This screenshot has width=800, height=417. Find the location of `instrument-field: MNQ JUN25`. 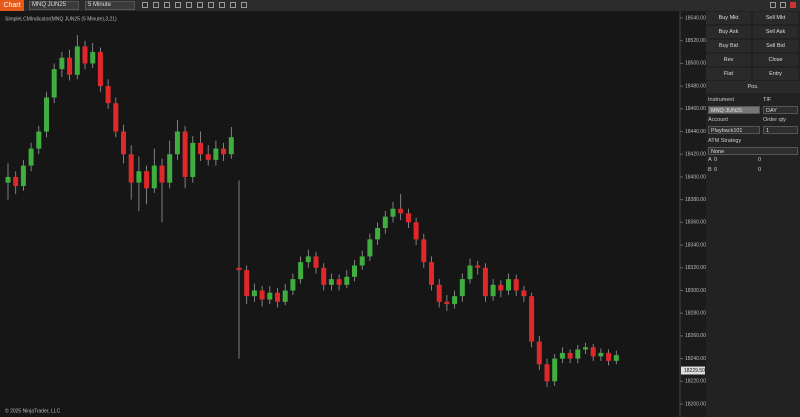

instrument-field: MNQ JUN25 is located at coordinates (734, 110).